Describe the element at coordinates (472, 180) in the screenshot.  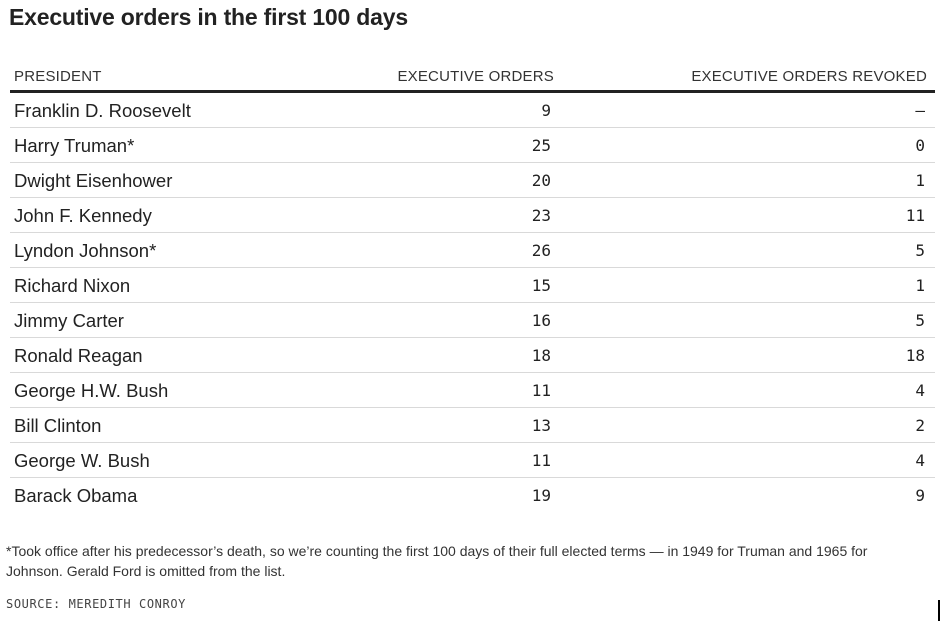
I see `table-row: Dwight Eisenhower 20 1` at that location.